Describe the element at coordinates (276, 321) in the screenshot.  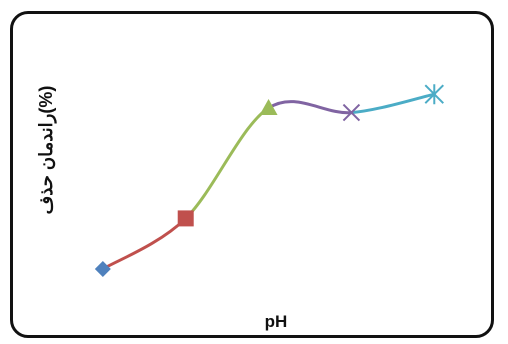
I see `x-axis-label: pH` at that location.